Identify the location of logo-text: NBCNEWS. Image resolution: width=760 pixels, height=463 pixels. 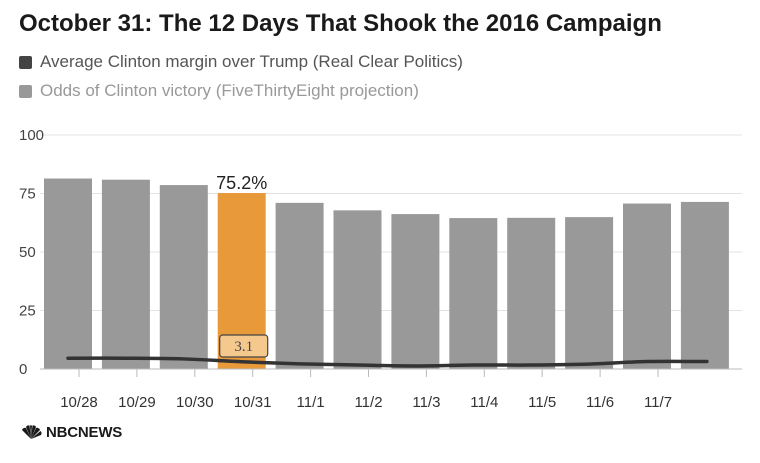
(84, 432).